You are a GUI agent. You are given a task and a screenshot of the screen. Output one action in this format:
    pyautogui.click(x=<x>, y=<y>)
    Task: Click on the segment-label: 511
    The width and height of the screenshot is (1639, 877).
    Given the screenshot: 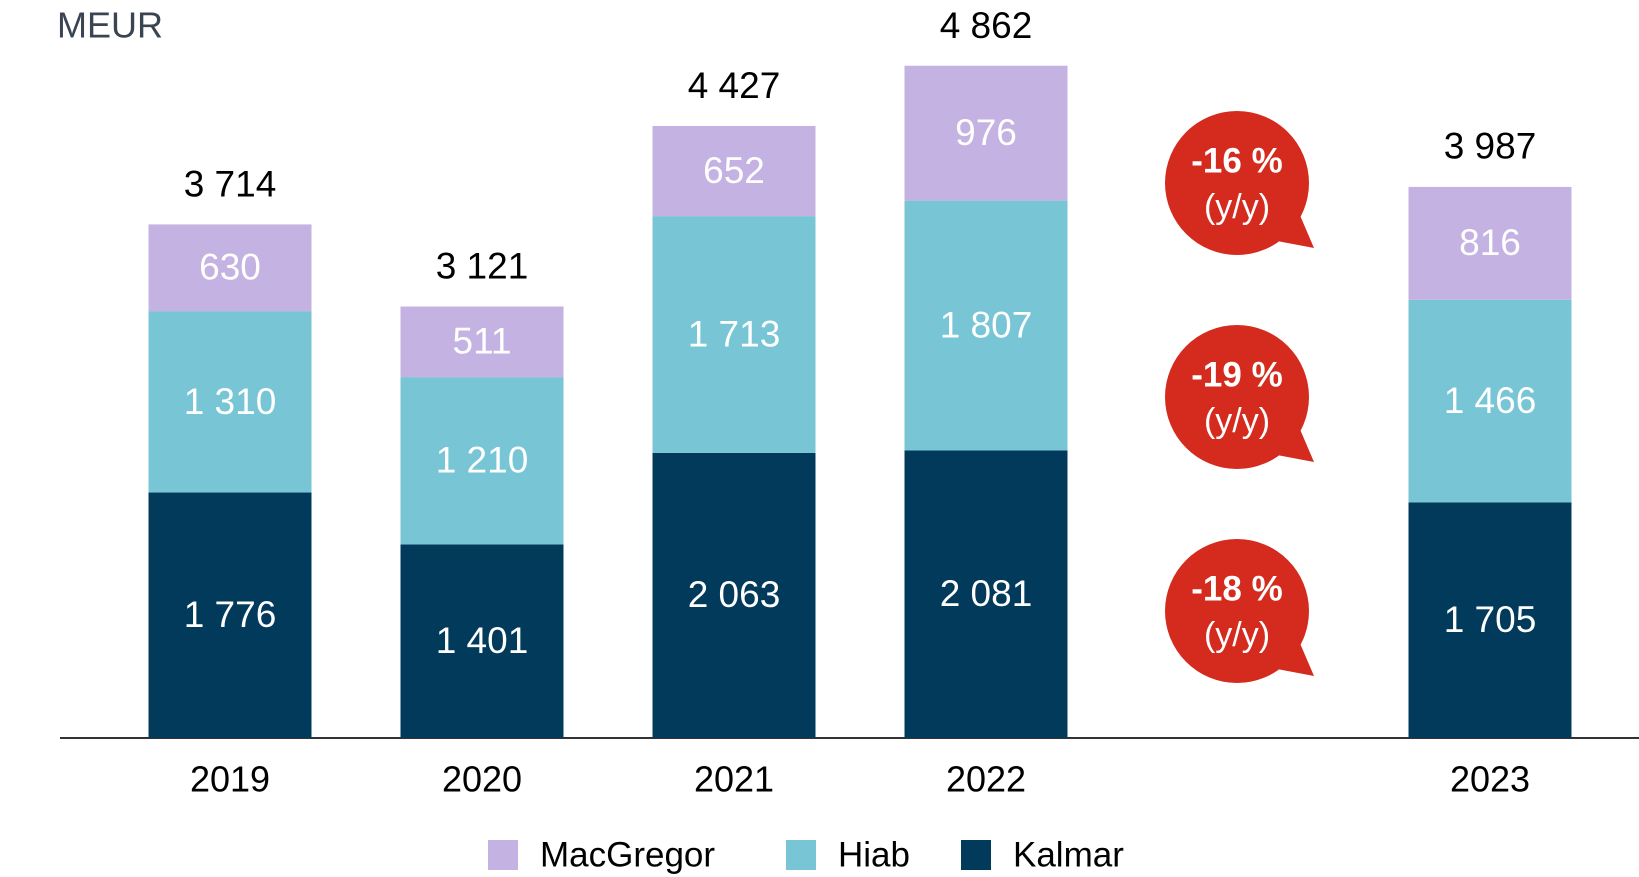 What is the action you would take?
    pyautogui.click(x=482, y=341)
    